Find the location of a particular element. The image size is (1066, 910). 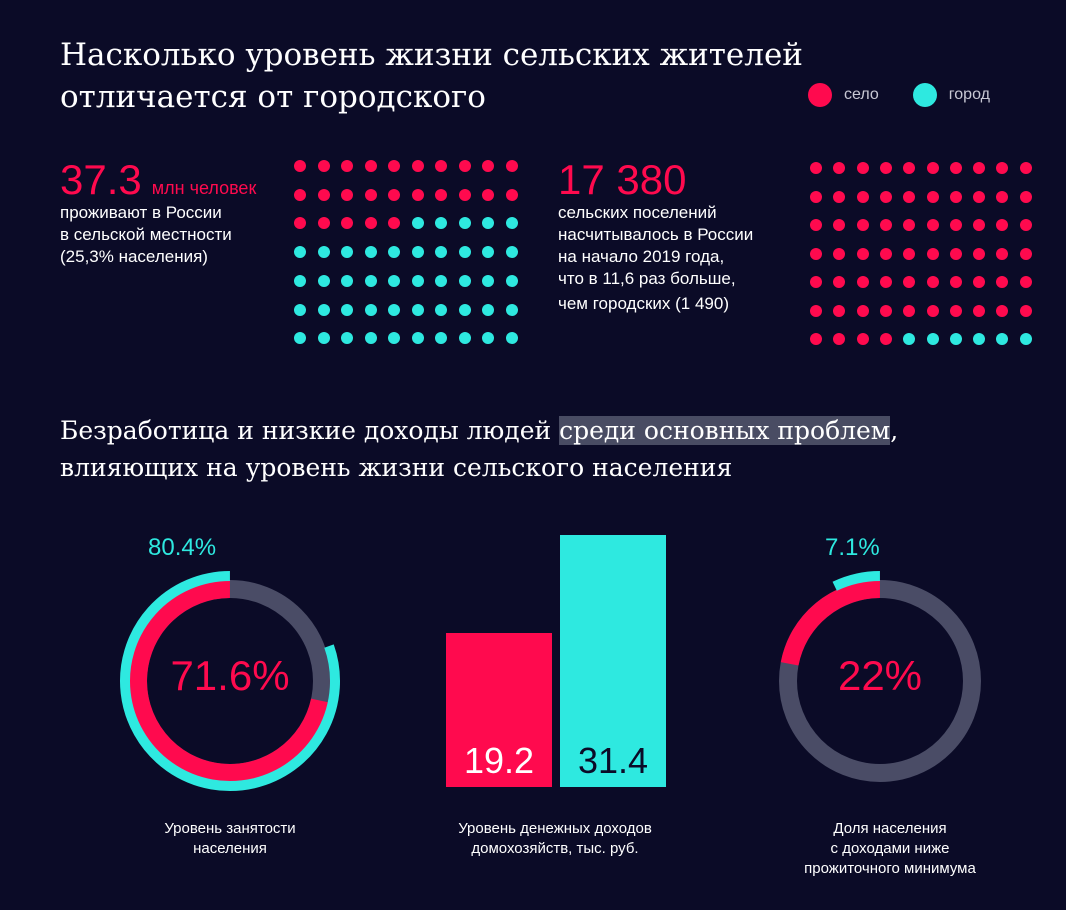

urban-arc is located at coordinates (856, 581).